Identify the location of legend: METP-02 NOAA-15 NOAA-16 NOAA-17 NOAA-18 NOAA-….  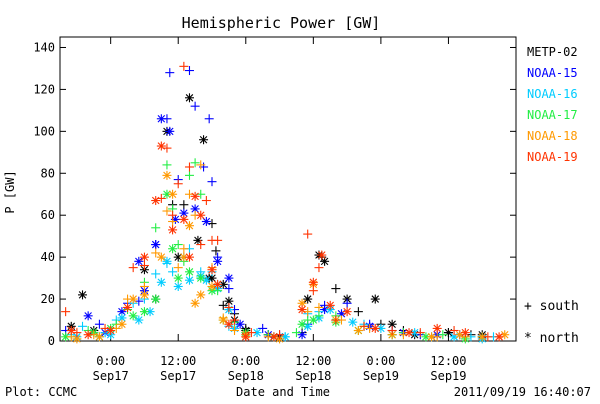
(551, 195).